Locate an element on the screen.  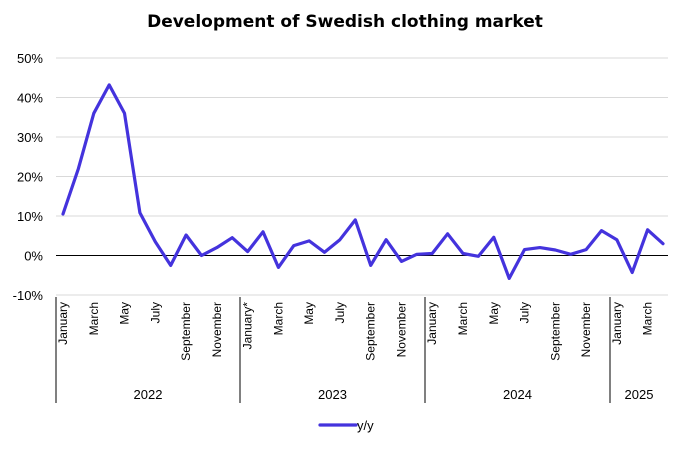
y-tick-label: 30% is located at coordinates (30, 137).